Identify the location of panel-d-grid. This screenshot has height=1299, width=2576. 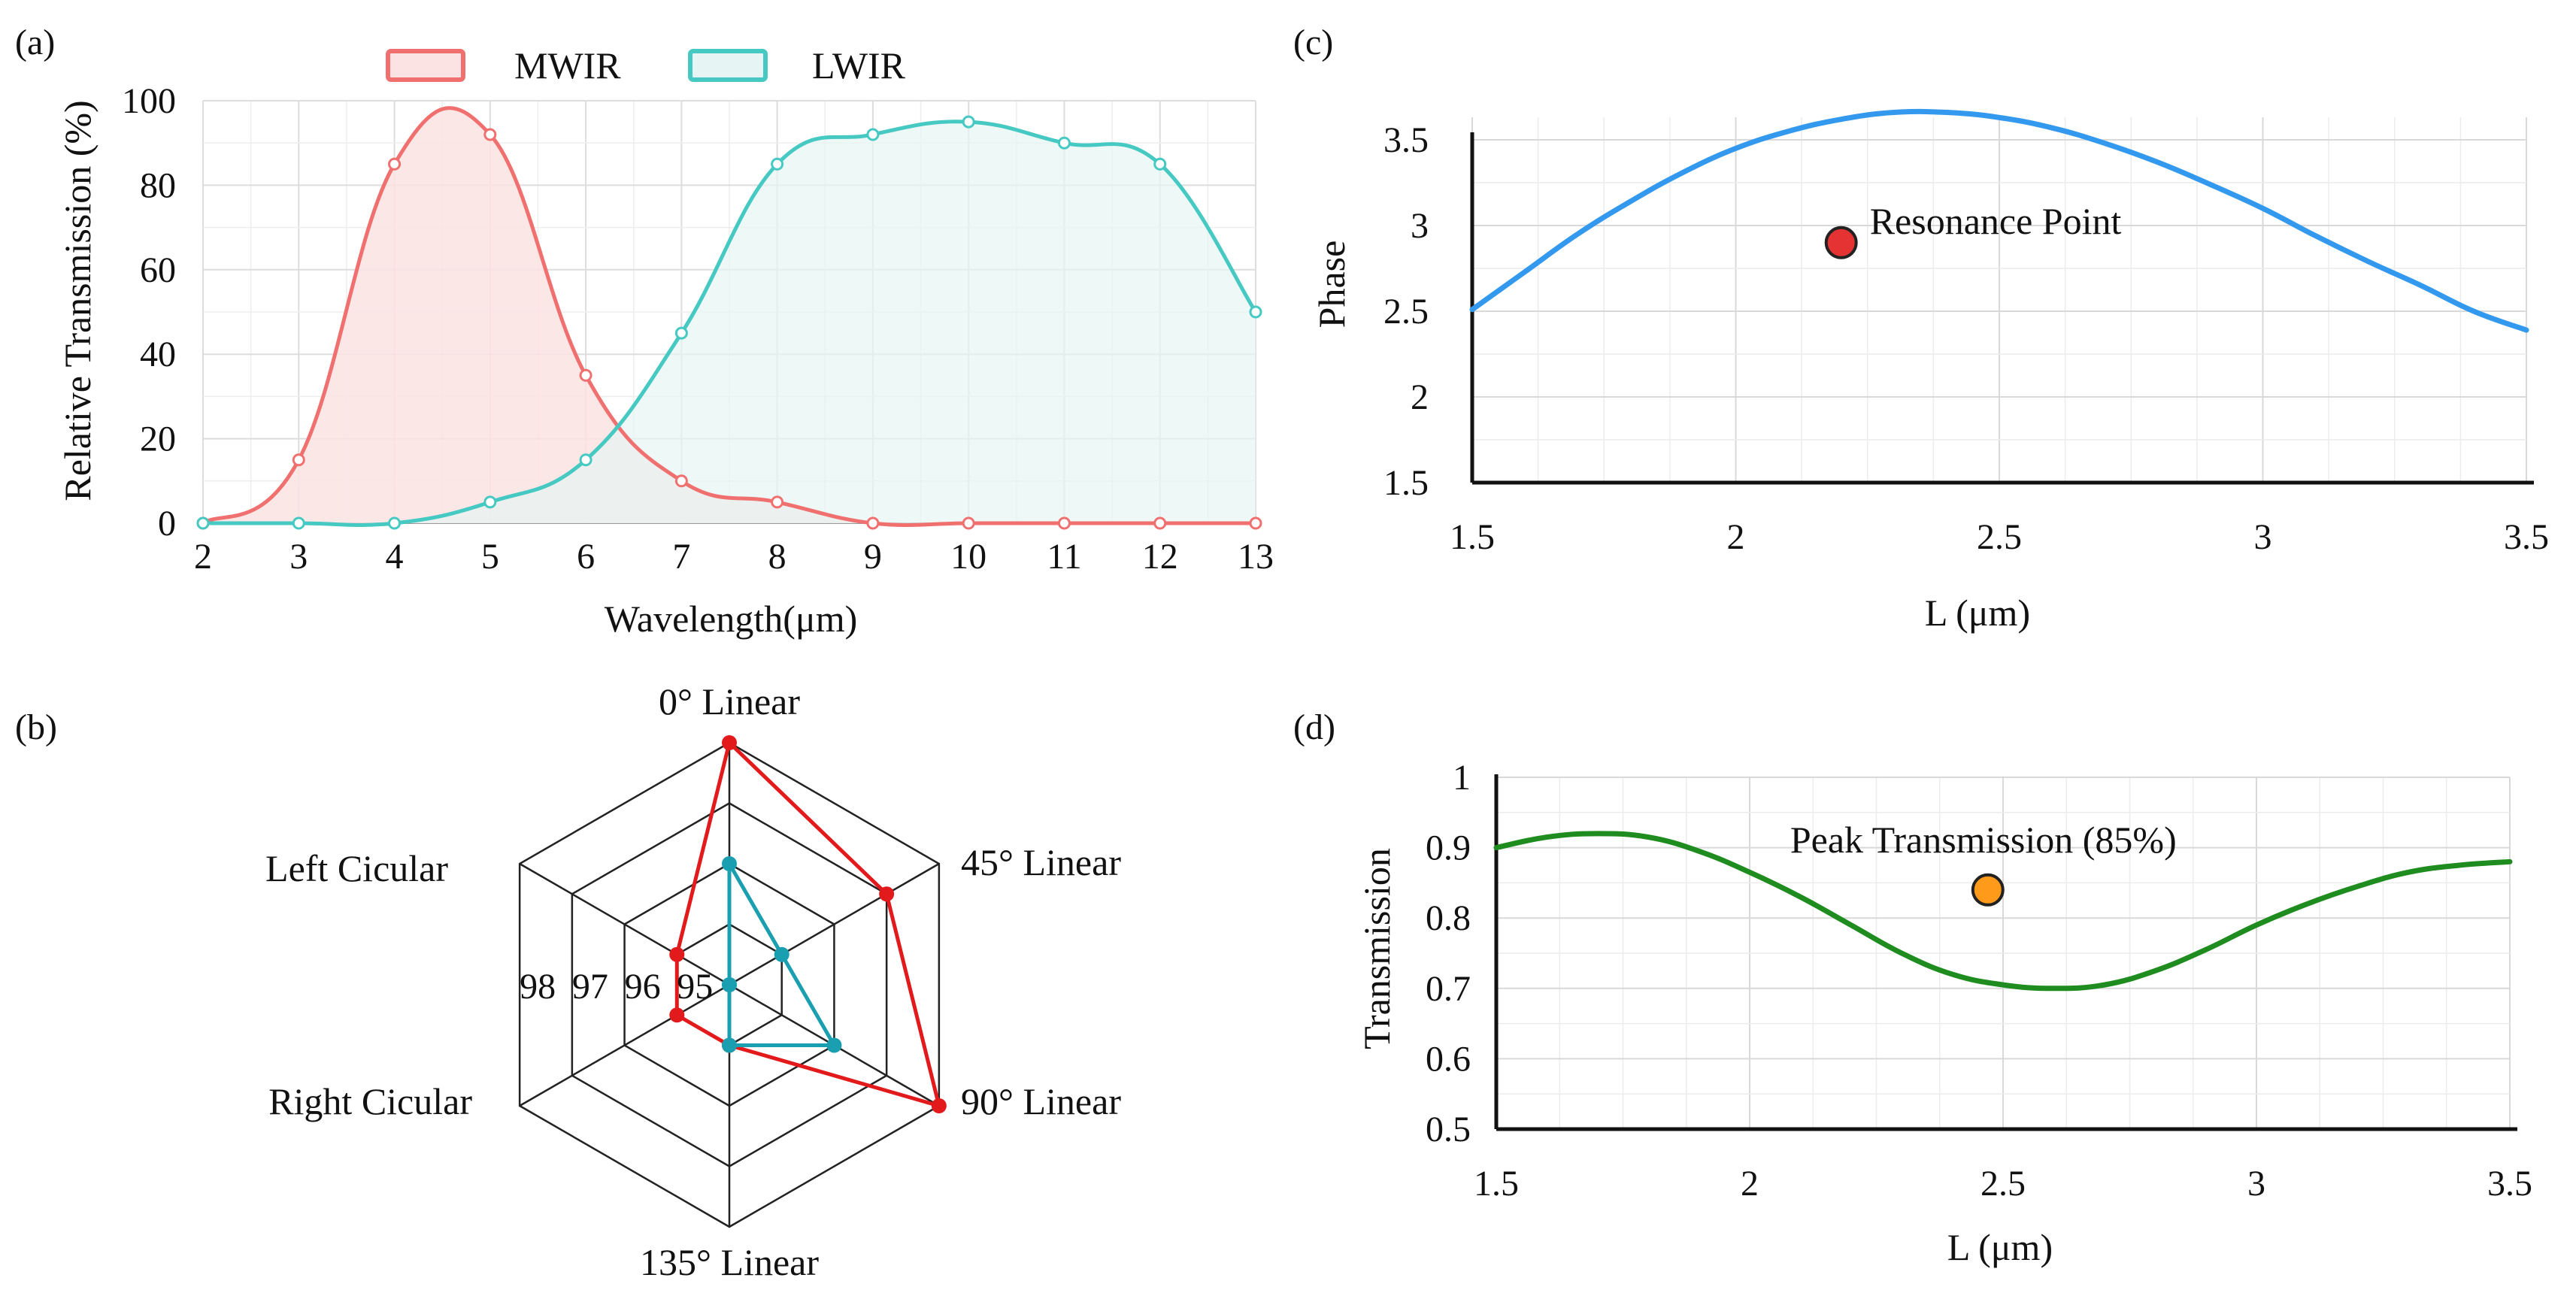
(2005, 952).